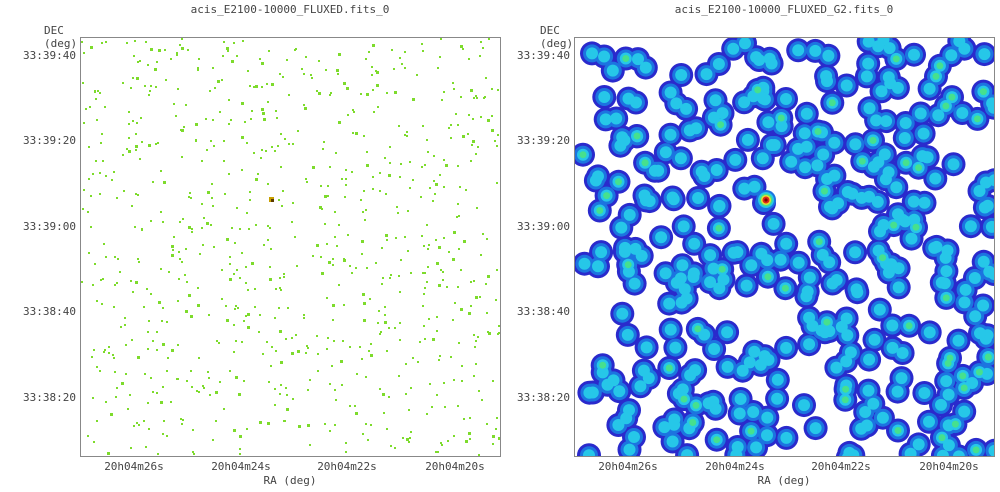 Image resolution: width=1000 pixels, height=492 pixels. Describe the element at coordinates (543, 397) in the screenshot. I see `right-y-tick: 33:38:20` at that location.